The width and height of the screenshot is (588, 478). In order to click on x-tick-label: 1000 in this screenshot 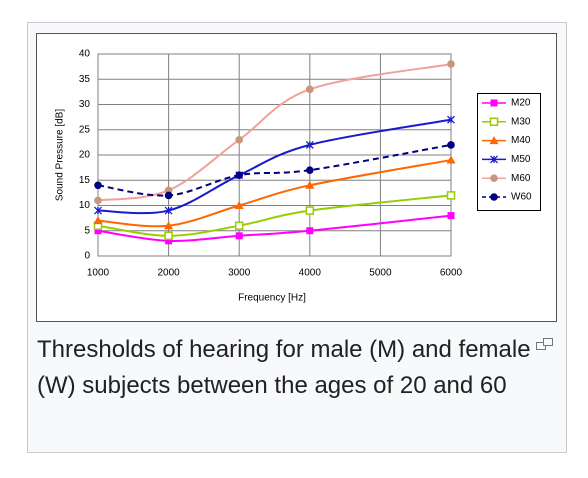, I will do `click(98, 273)`.